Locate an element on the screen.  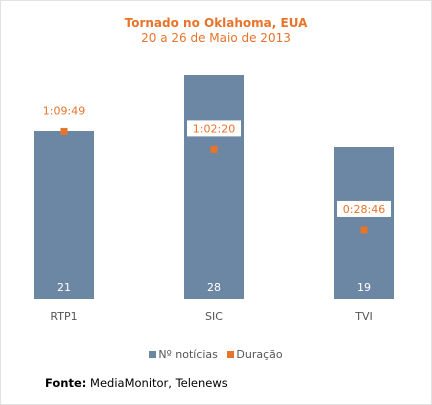
duration-label: 1:02:20 is located at coordinates (214, 128).